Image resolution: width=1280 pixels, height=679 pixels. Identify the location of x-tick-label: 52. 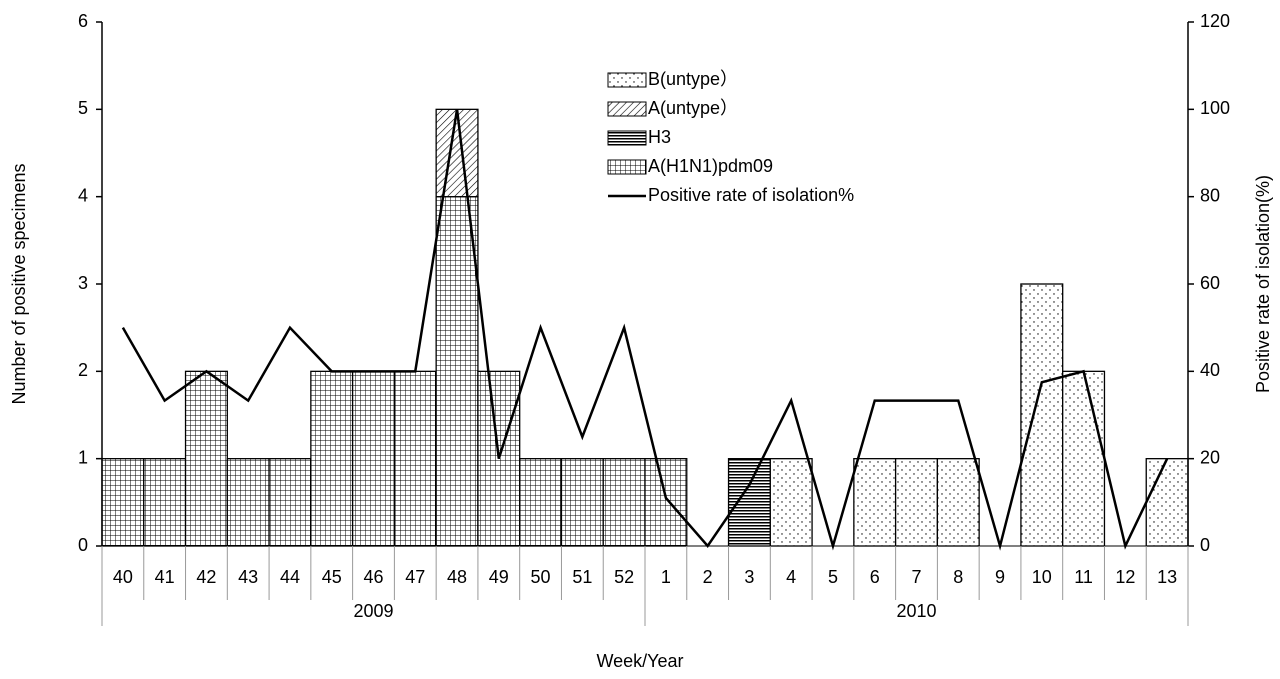
(624, 577).